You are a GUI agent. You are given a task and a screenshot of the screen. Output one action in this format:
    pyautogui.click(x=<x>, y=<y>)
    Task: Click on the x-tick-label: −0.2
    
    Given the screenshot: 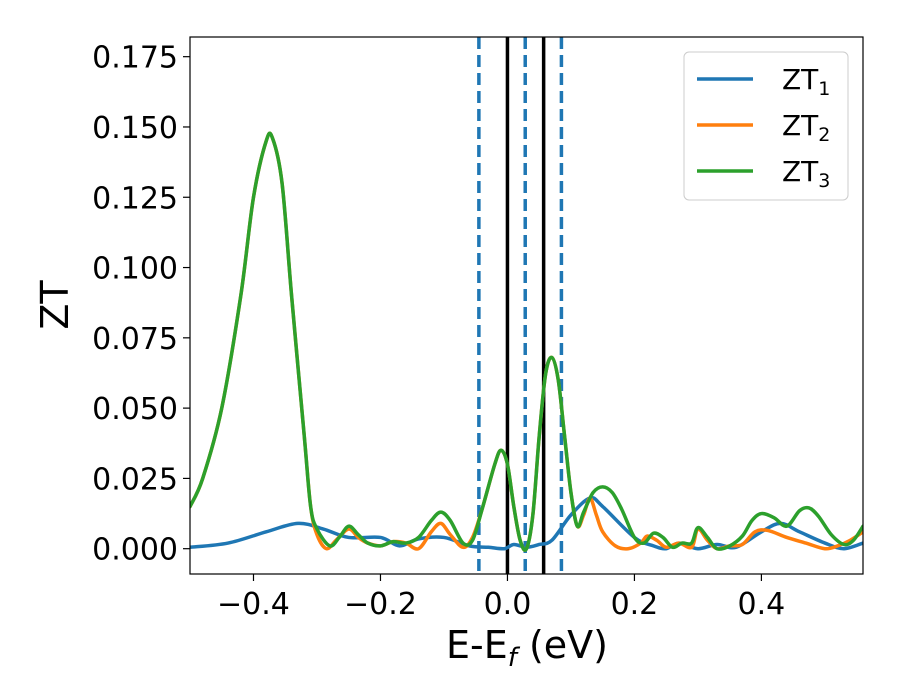 What is the action you would take?
    pyautogui.click(x=380, y=604)
    